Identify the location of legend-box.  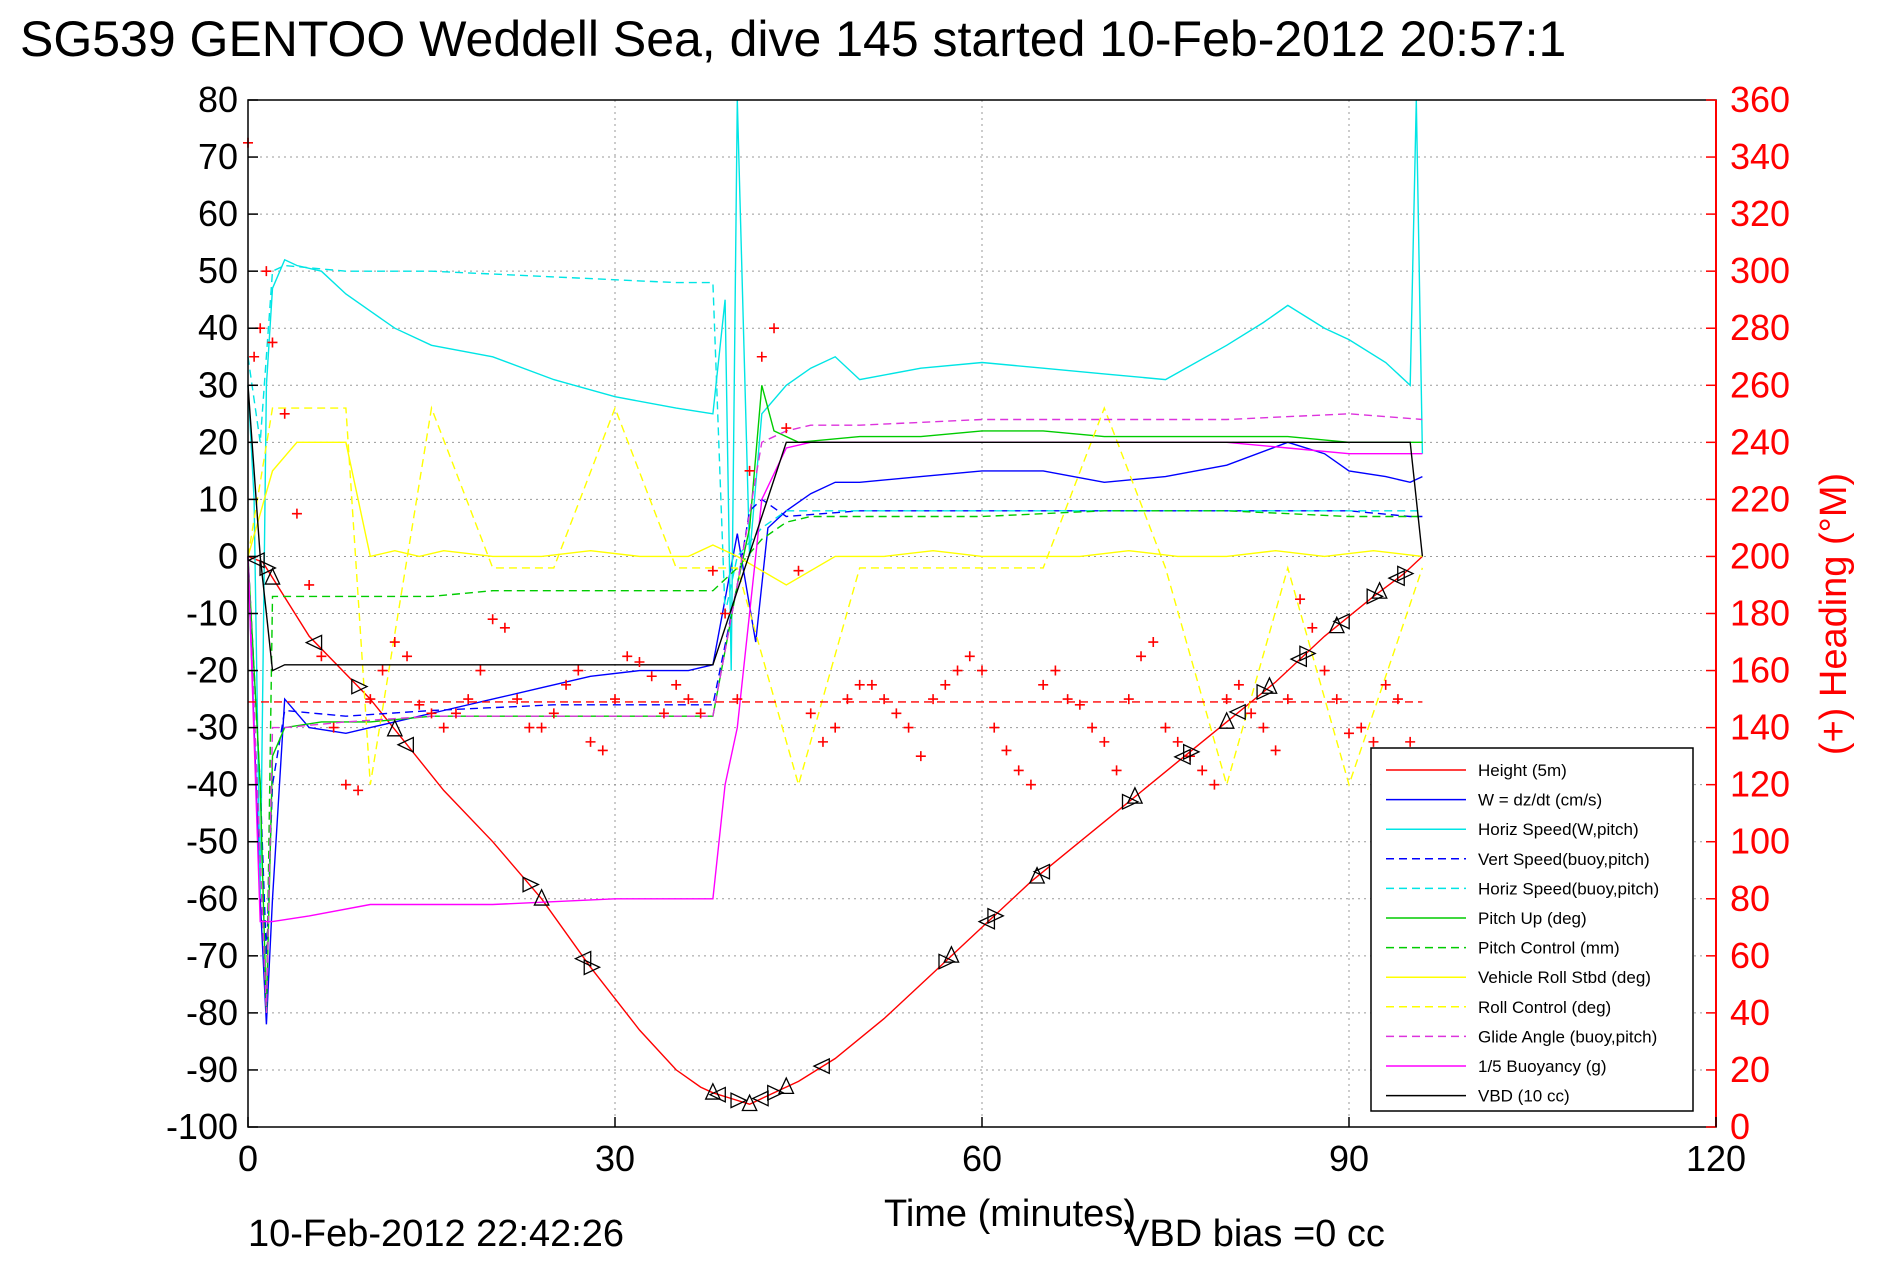
(1532, 929).